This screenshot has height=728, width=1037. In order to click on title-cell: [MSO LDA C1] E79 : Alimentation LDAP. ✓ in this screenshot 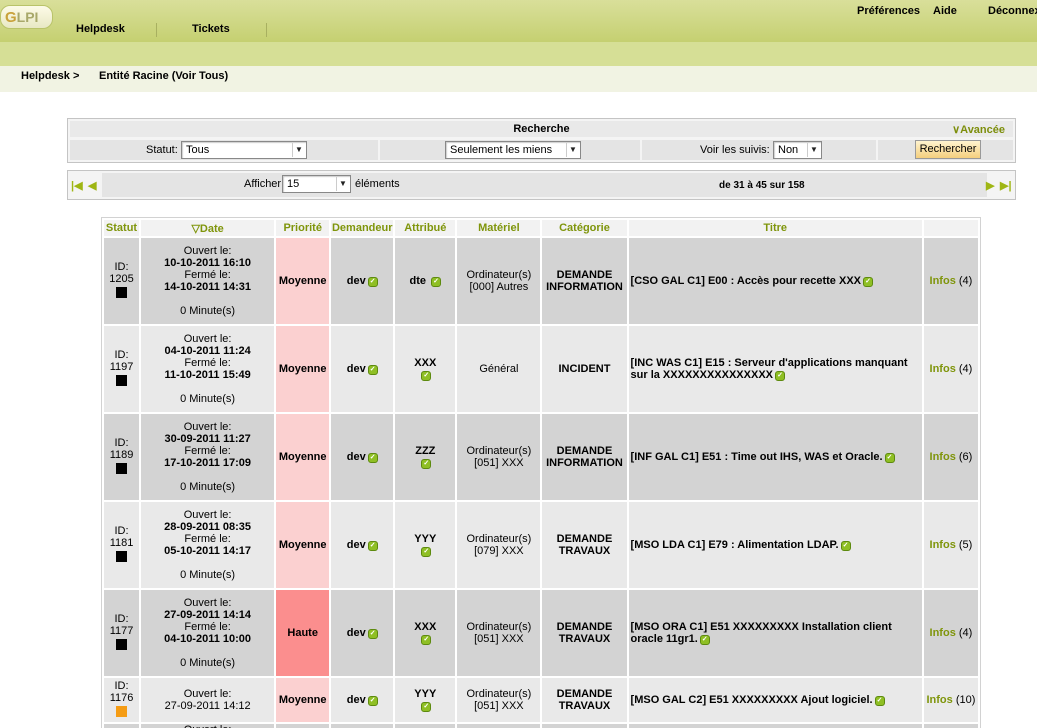, I will do `click(775, 545)`.